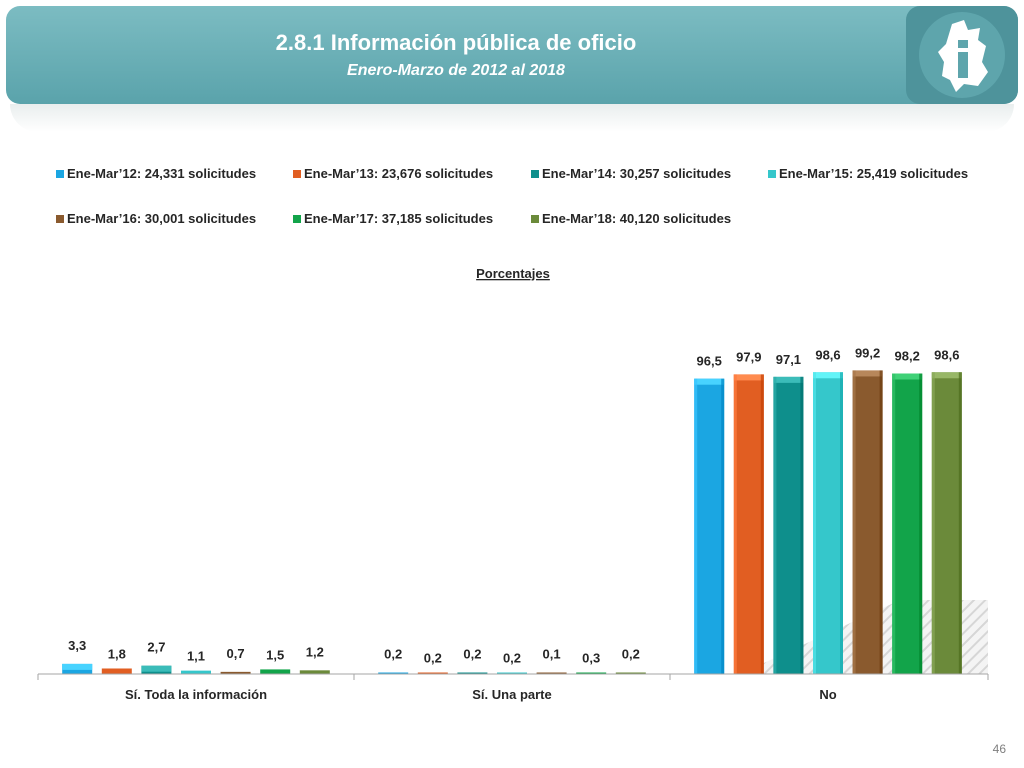  What do you see at coordinates (867, 352) in the screenshot?
I see `data-label: 99,2` at bounding box center [867, 352].